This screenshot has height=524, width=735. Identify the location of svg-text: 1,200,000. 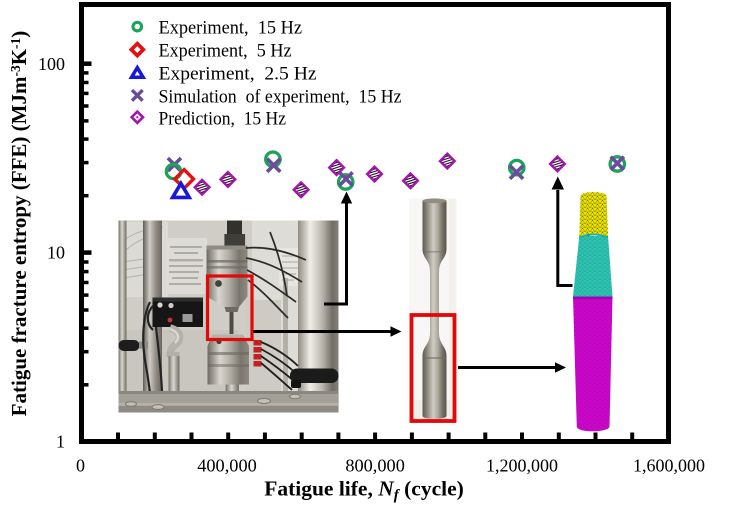
(522, 465).